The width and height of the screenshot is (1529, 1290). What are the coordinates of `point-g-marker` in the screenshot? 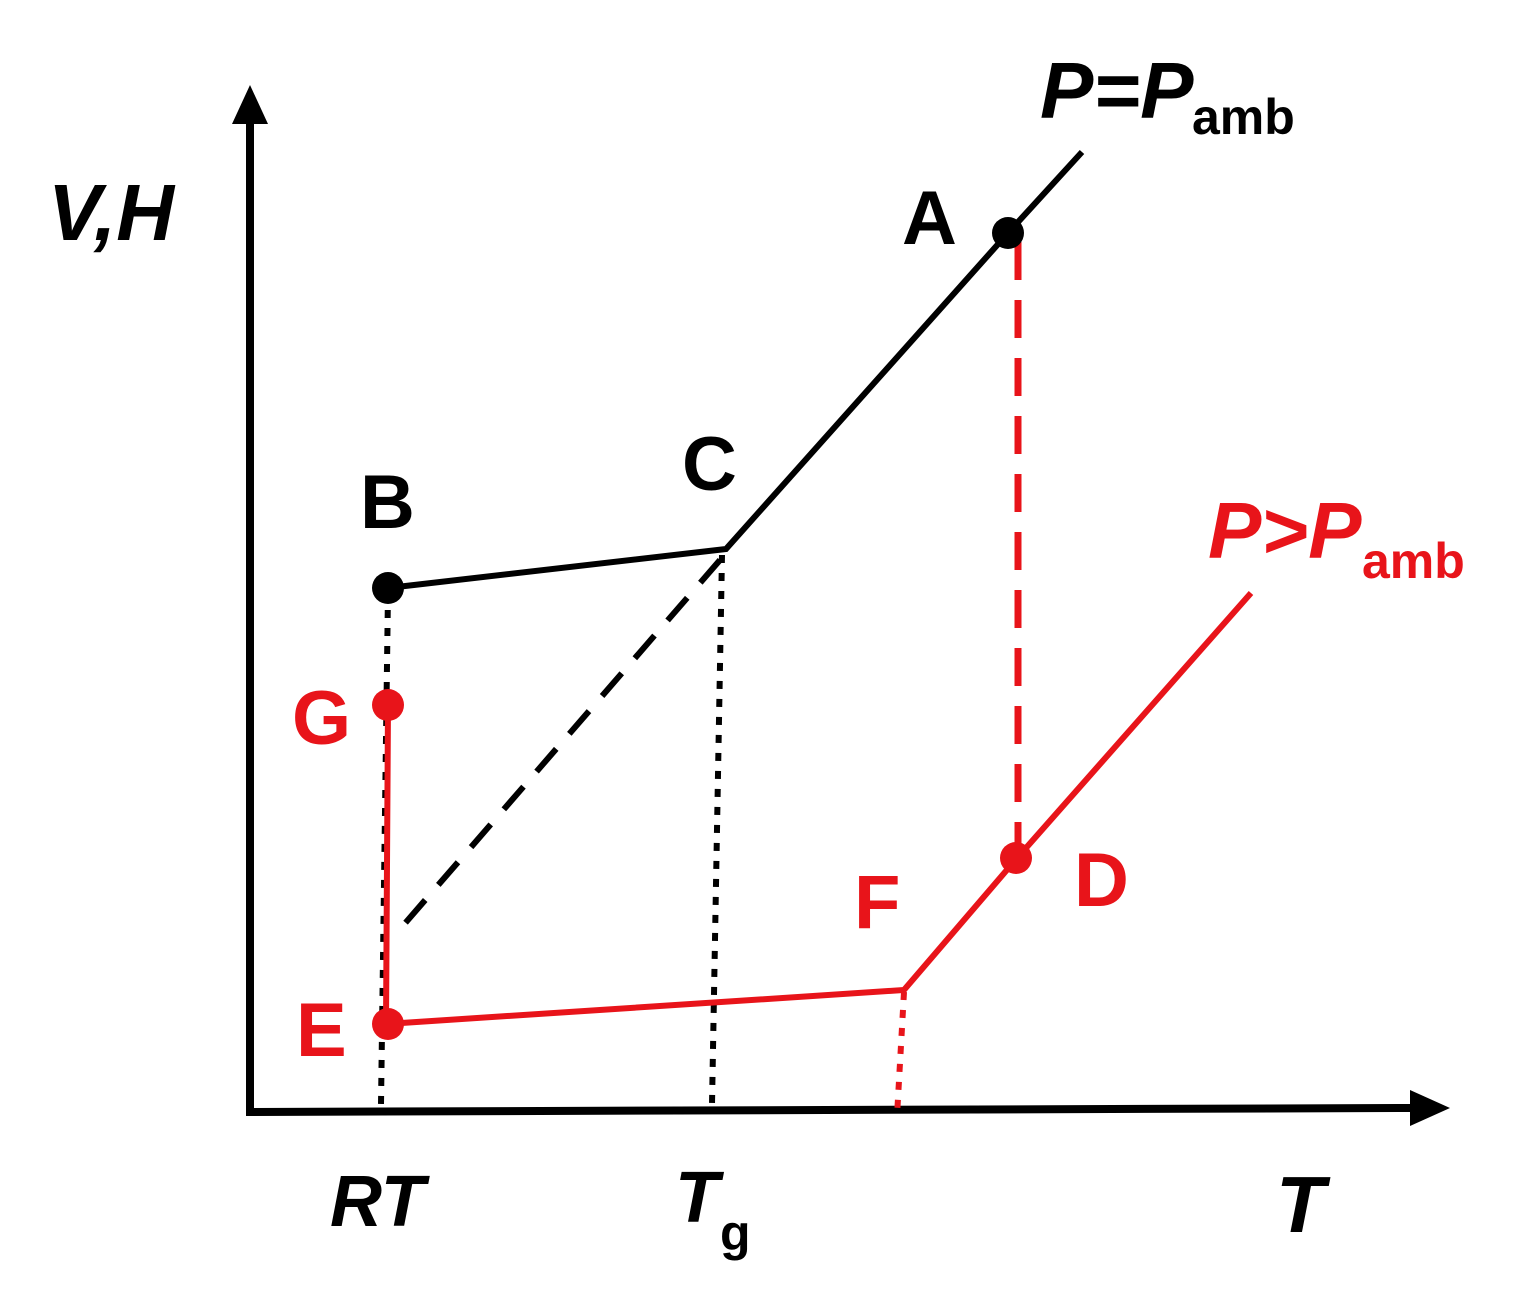 It's located at (388, 705).